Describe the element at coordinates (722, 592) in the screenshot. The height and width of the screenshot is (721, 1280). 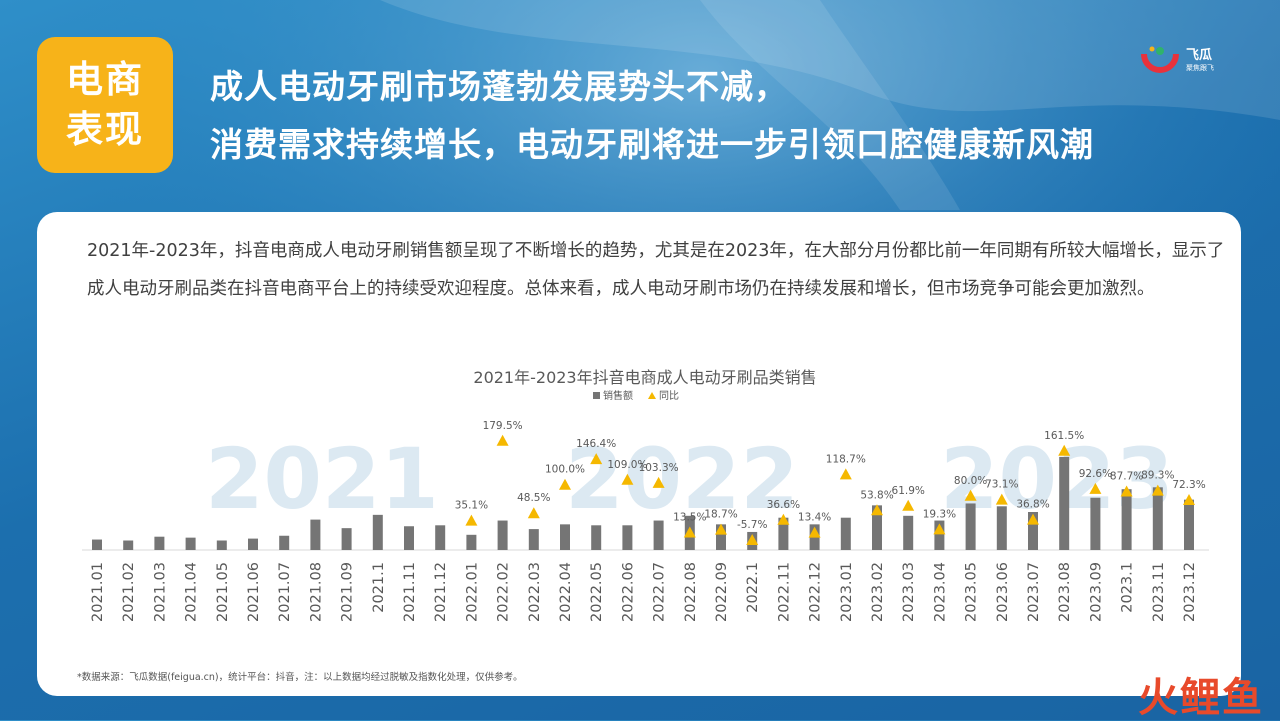
I see `x-tick-label: 2022.09` at that location.